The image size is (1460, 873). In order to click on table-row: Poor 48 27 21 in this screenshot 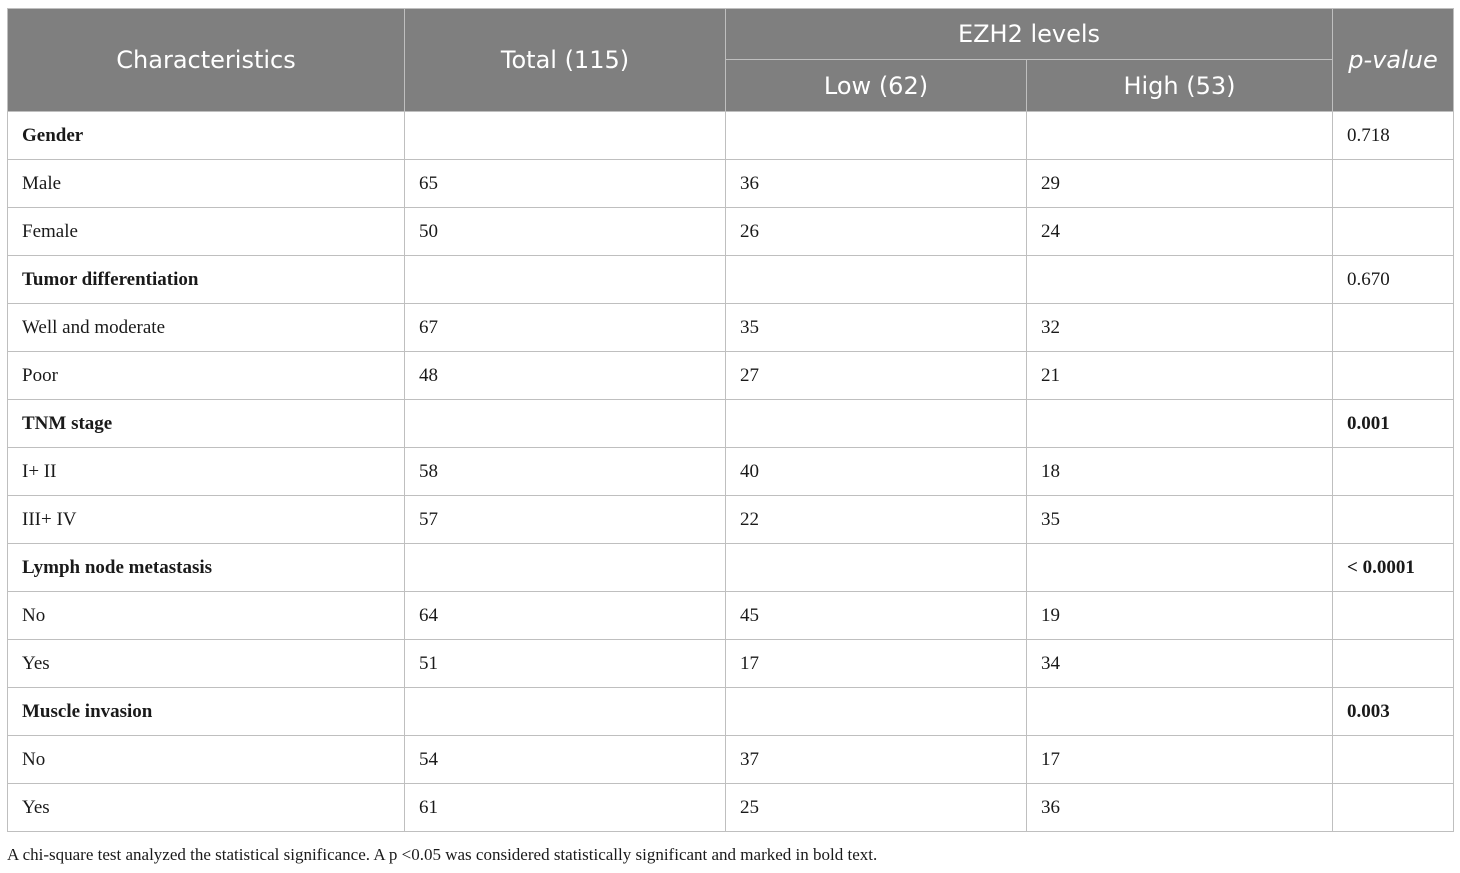, I will do `click(730, 375)`.